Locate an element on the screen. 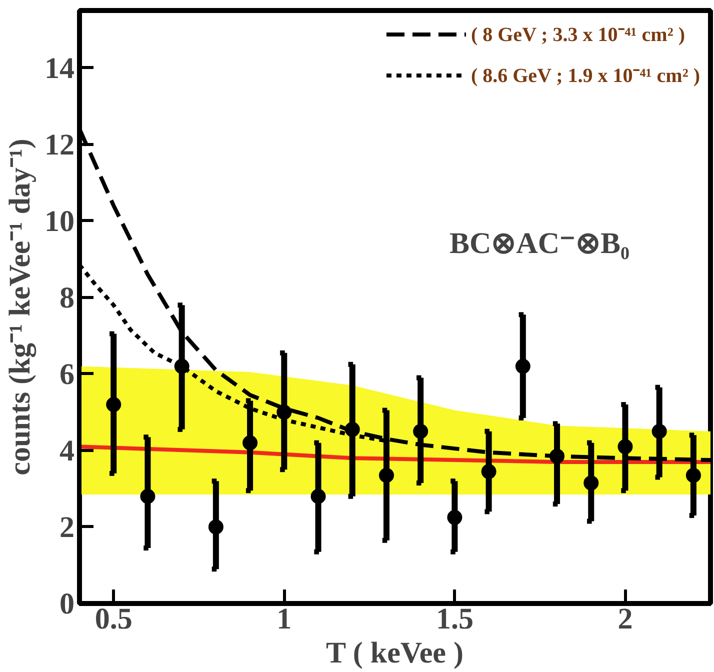 The width and height of the screenshot is (714, 672). y-axis-title: counts (kg⁻¹ keVee⁻¹ day⁻¹) is located at coordinates (20, 307).